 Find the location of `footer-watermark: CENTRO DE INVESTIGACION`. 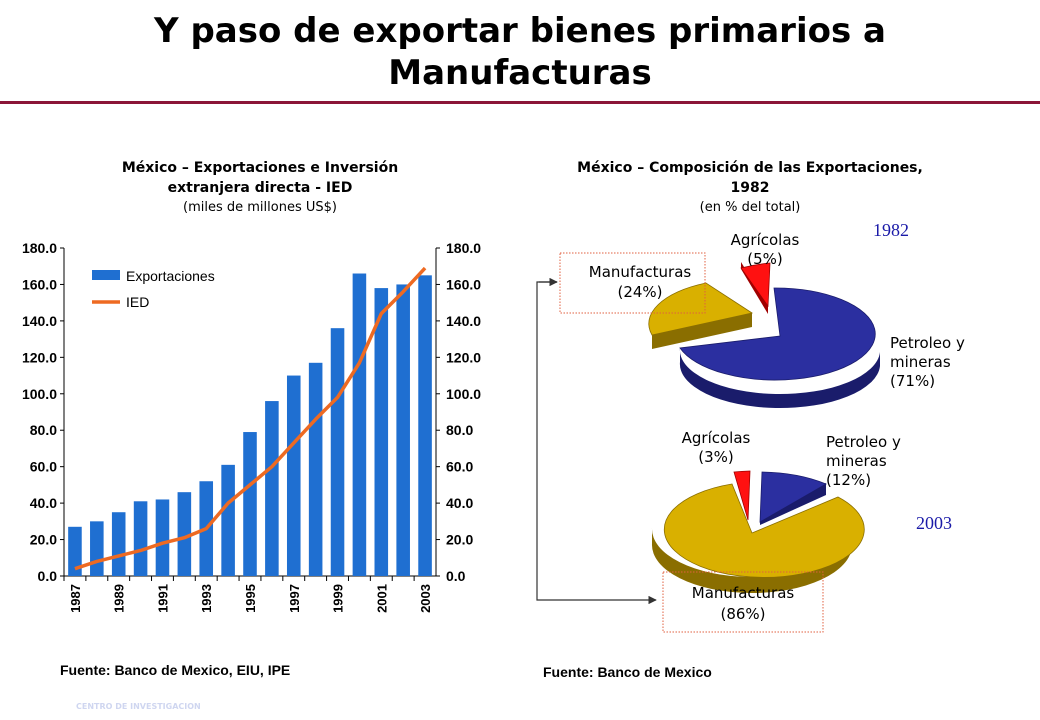

footer-watermark: CENTRO DE INVESTIGACION is located at coordinates (138, 706).